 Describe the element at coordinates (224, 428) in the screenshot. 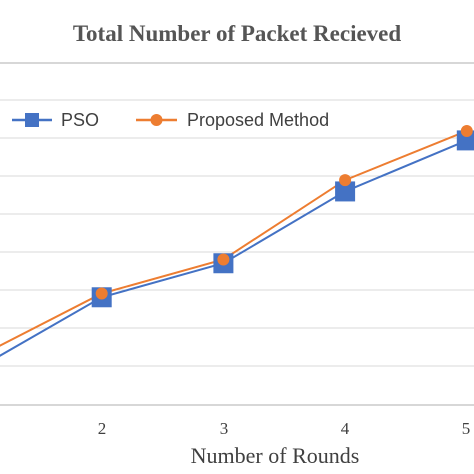

I see `x-tick-label: 3` at that location.